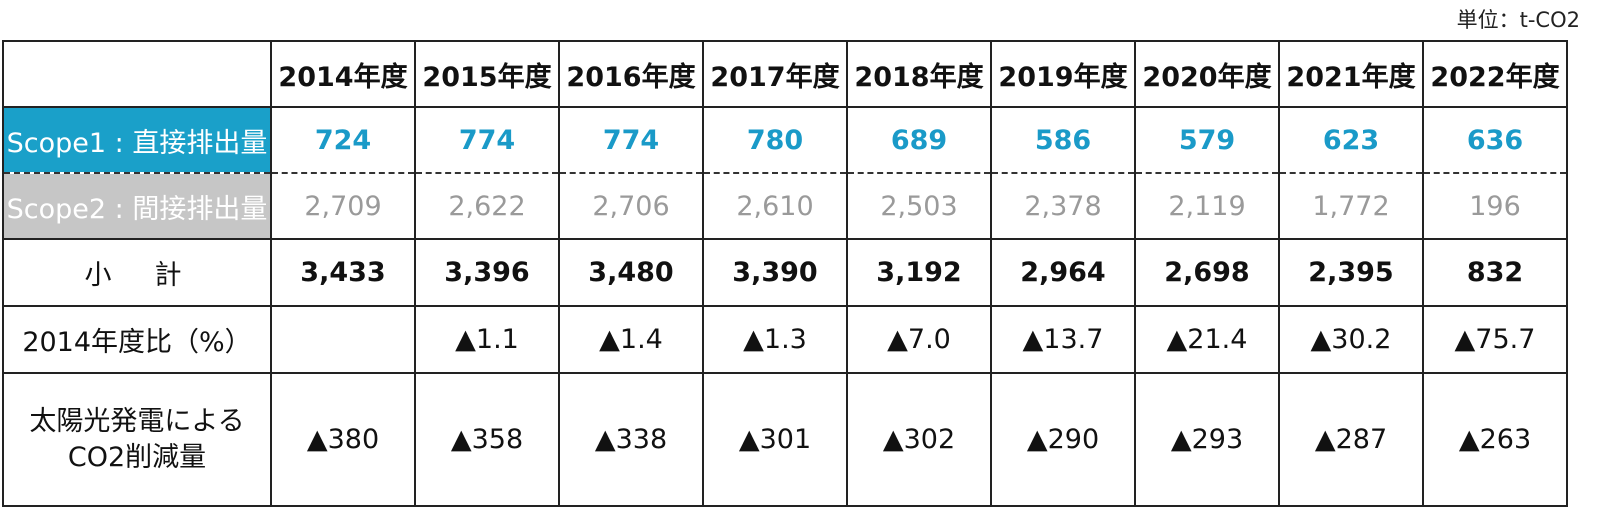 Image resolution: width=1600 pixels, height=520 pixels. Describe the element at coordinates (775, 74) in the screenshot. I see `year-header: 2017年度` at that location.